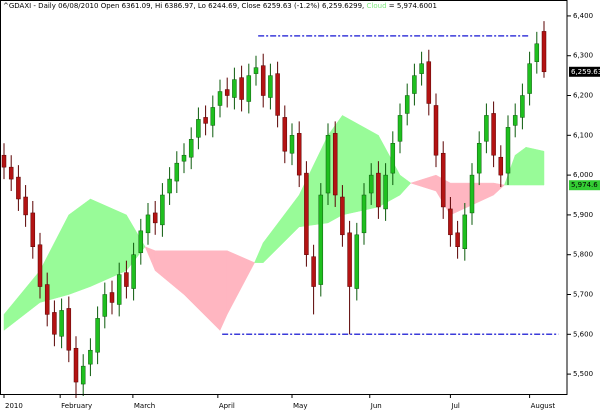 This screenshot has height=416, width=600. What do you see at coordinates (583, 295) in the screenshot?
I see `y-tick-label: 5,700` at bounding box center [583, 295].